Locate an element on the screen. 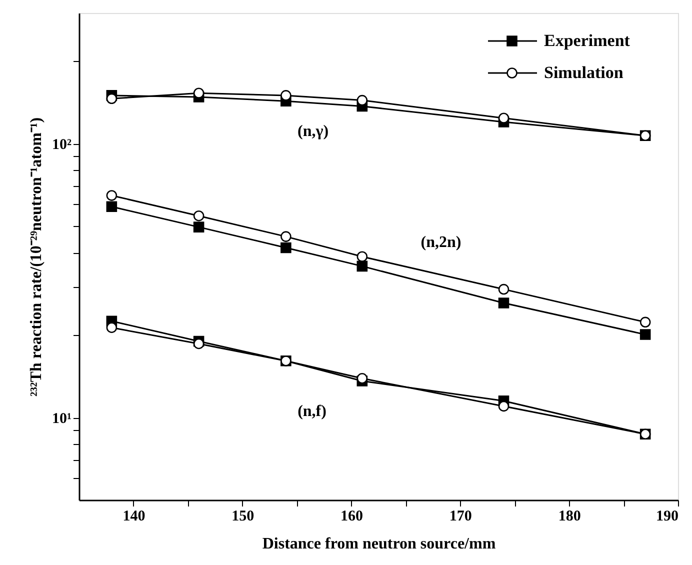 This screenshot has height=565, width=692. x-axis-title: Distance from neutron source/mm is located at coordinates (379, 544).